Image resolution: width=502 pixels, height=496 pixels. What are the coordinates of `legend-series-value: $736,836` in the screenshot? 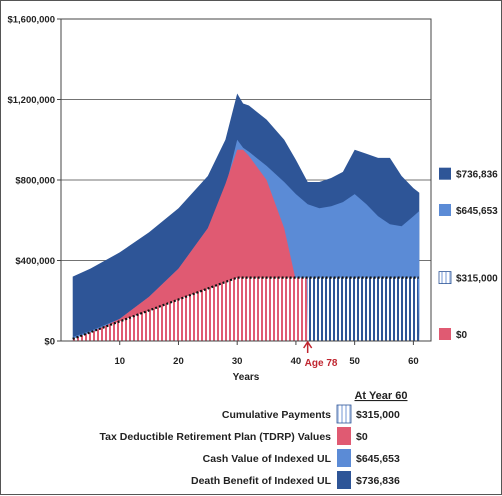 It's located at (378, 481).